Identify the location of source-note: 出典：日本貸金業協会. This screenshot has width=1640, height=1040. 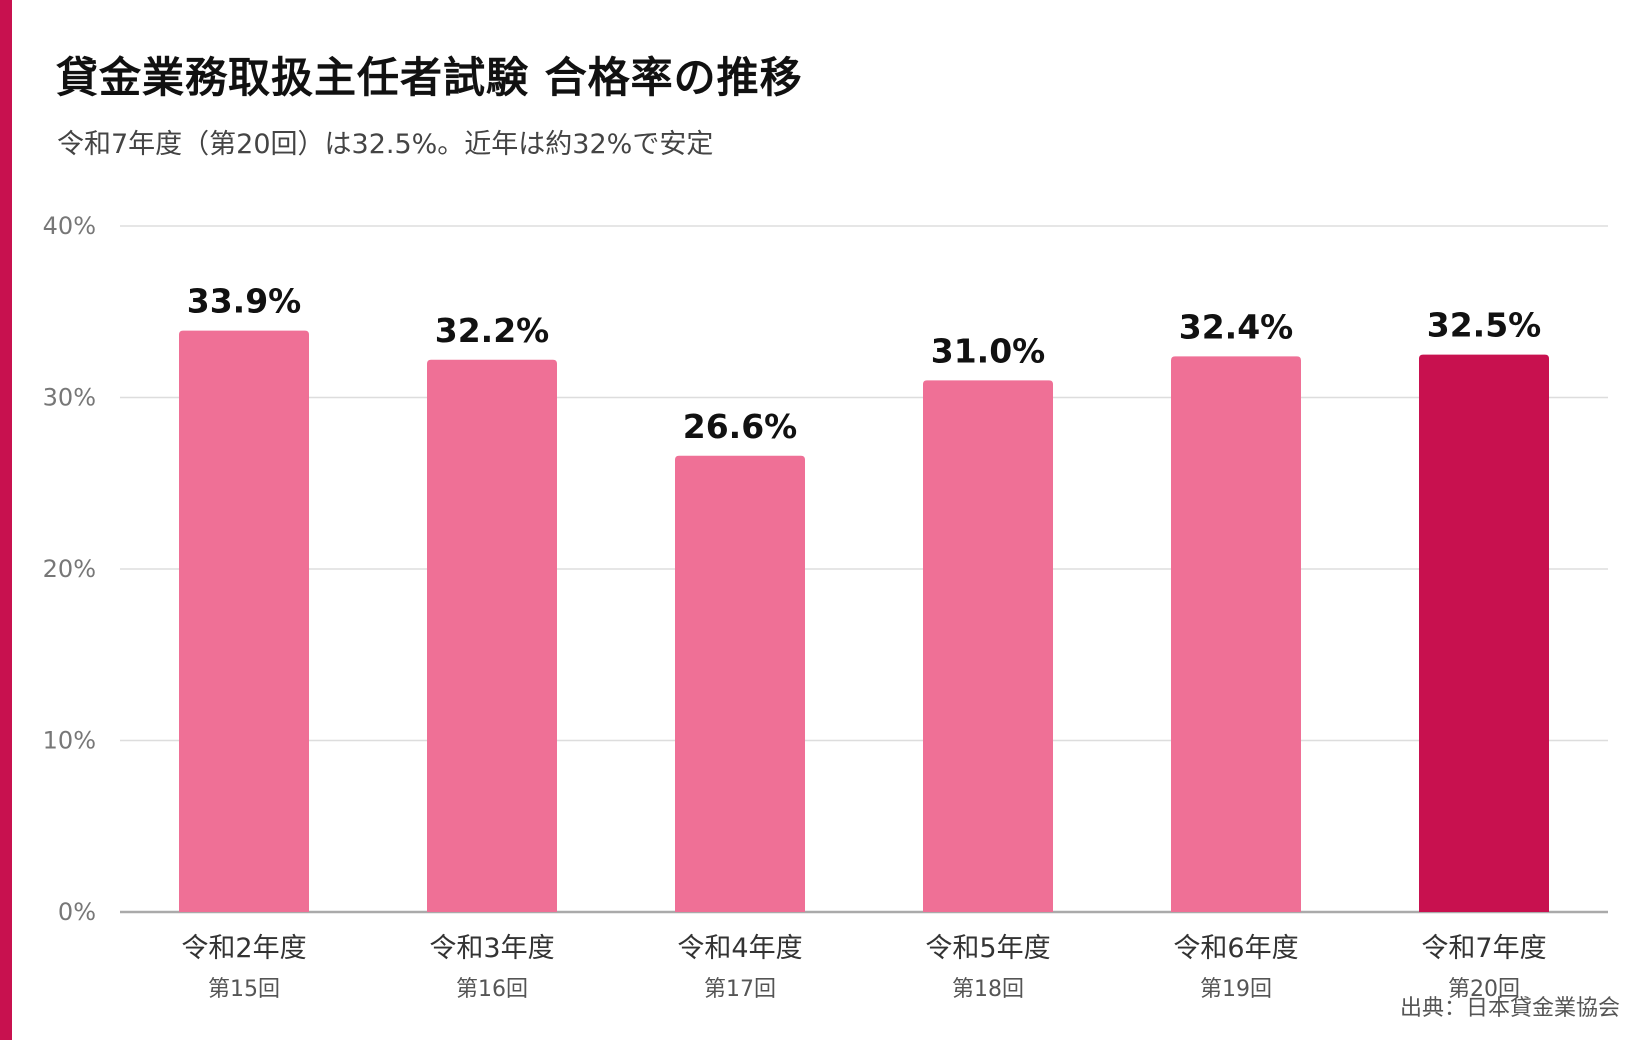
(1509, 1008).